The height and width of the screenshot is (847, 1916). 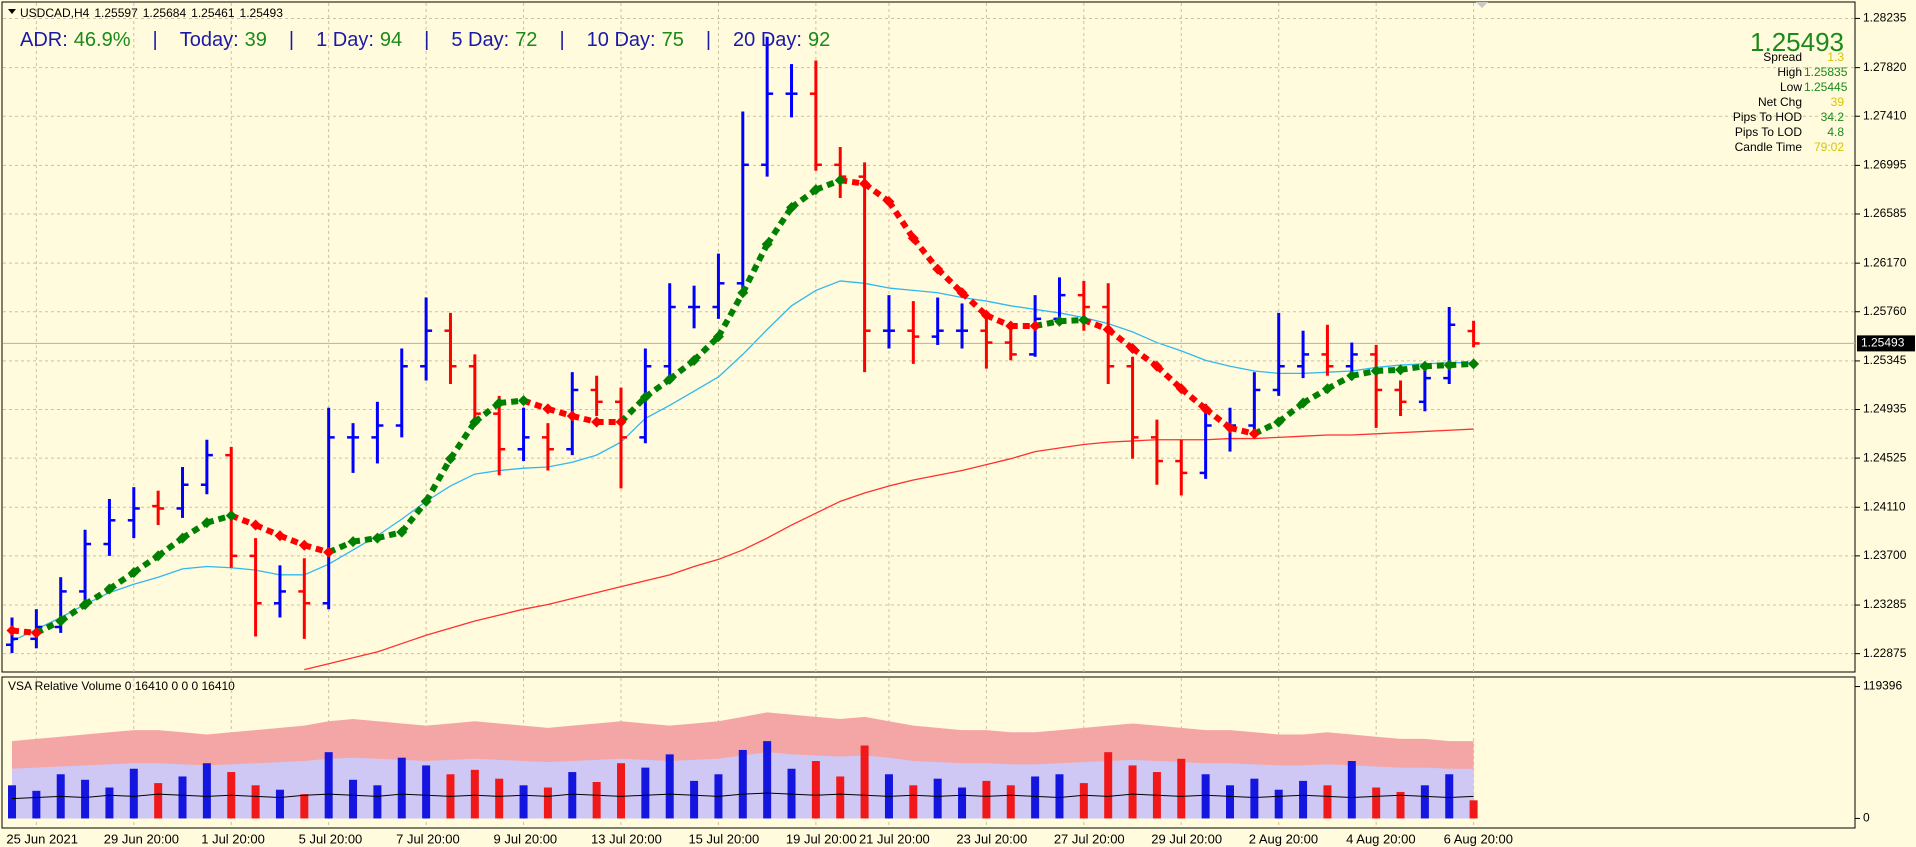 What do you see at coordinates (345, 40) in the screenshot?
I see `adr-label: 1 Day:` at bounding box center [345, 40].